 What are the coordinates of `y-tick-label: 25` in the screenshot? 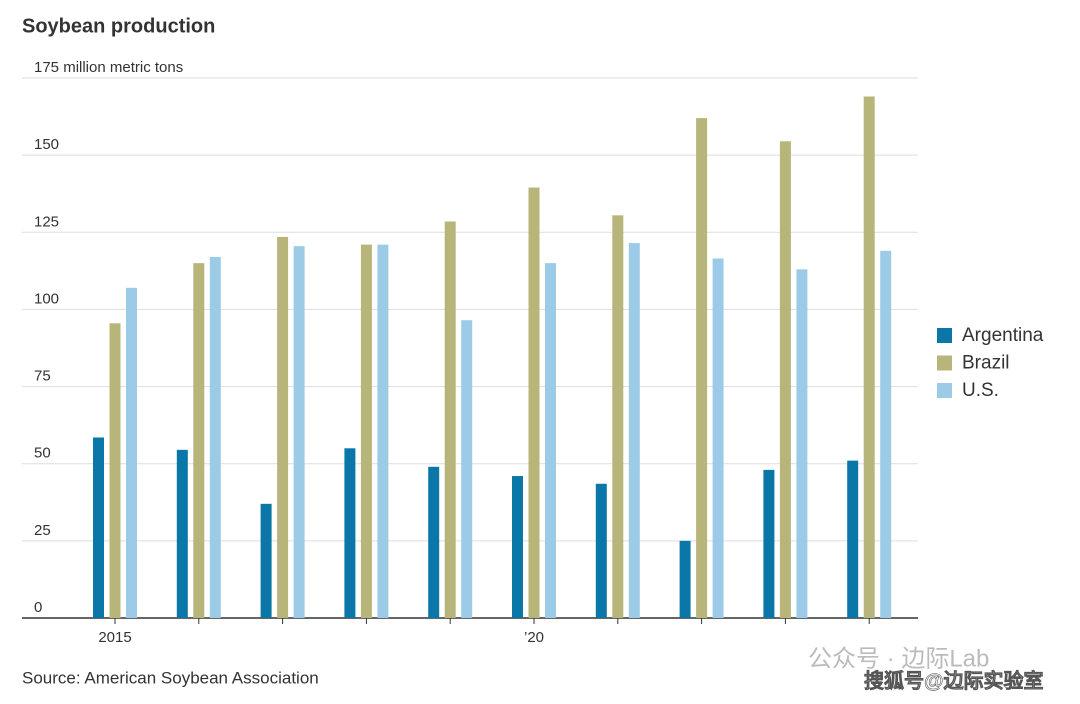 It's located at (42, 530).